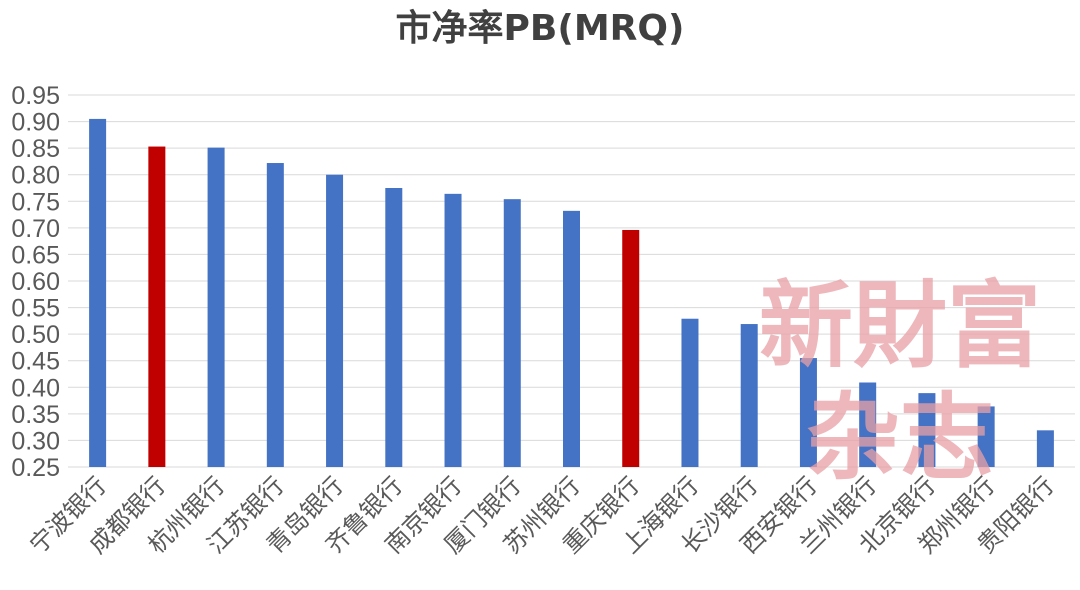 Image resolution: width=1080 pixels, height=590 pixels. Describe the element at coordinates (35, 255) in the screenshot. I see `y-tick-label: 0.65` at that location.